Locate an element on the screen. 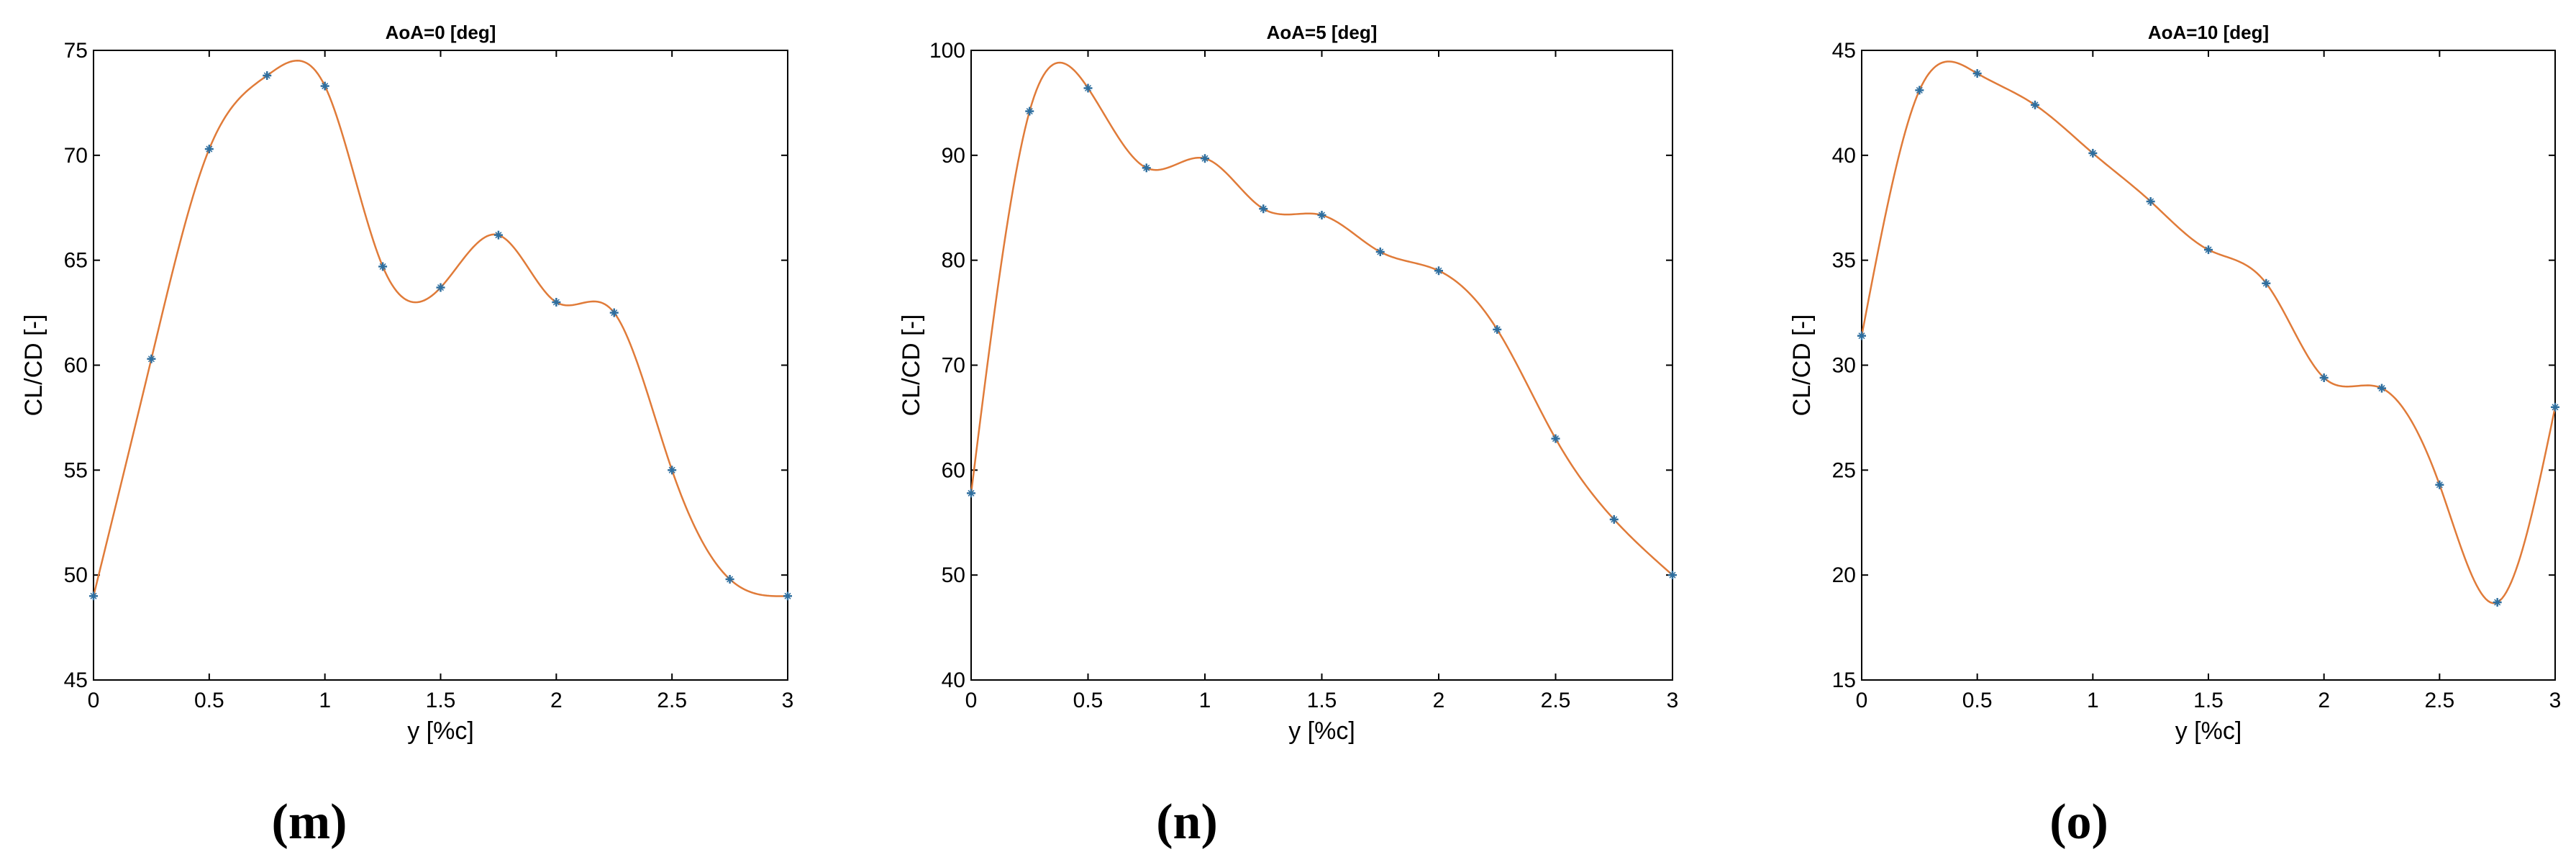 Image resolution: width=2576 pixels, height=857 pixels. y-tick-label: 20 is located at coordinates (1844, 575).